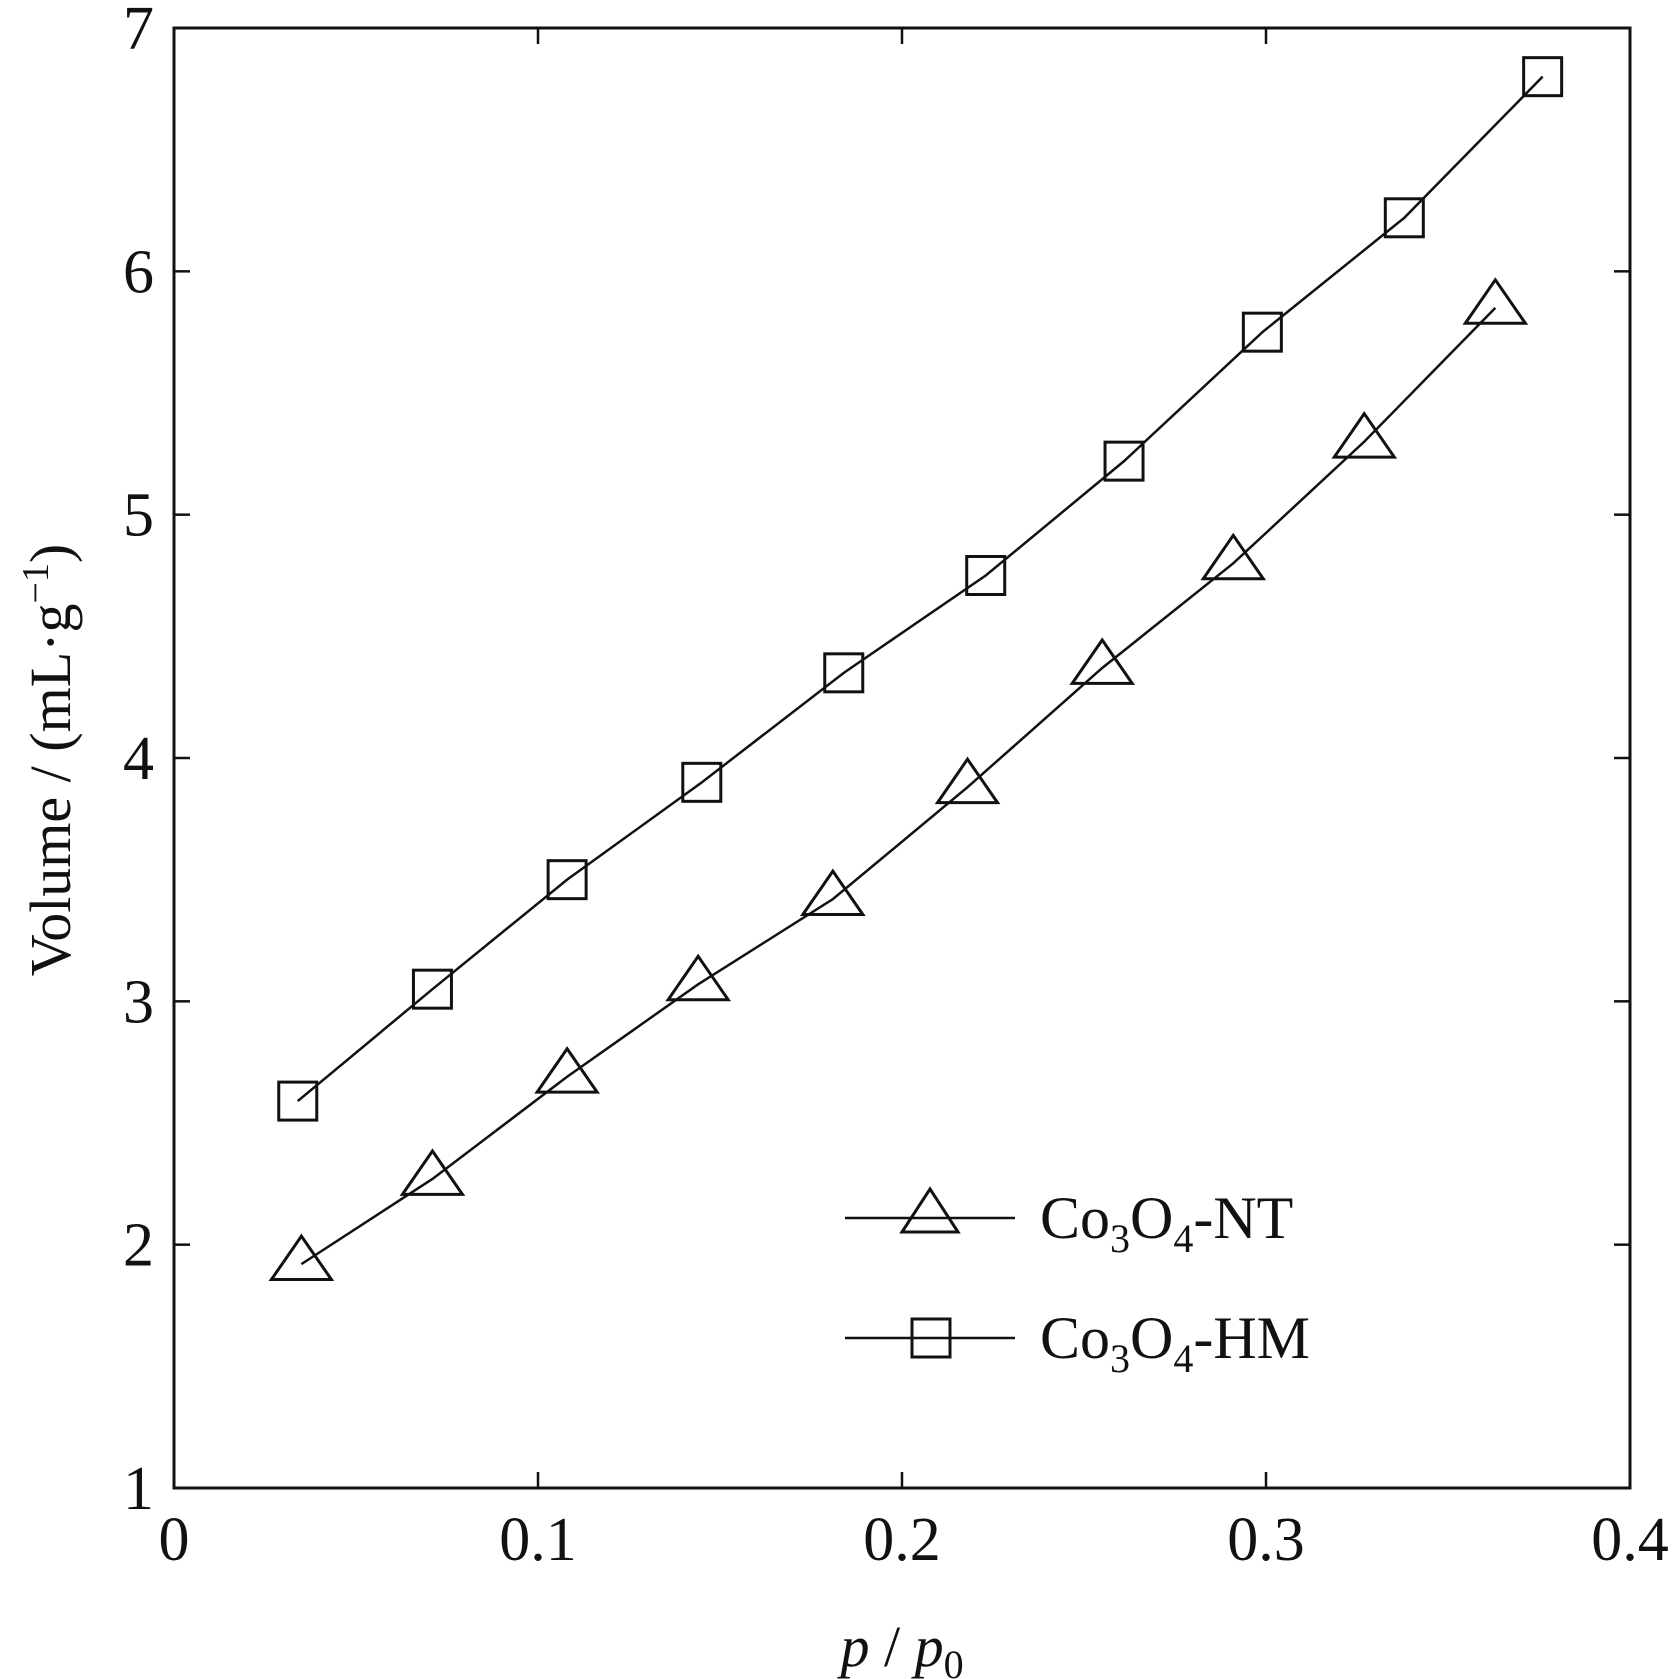 This screenshot has height=1679, width=1677. What do you see at coordinates (174, 1540) in the screenshot?
I see `x-tick-label: 0` at bounding box center [174, 1540].